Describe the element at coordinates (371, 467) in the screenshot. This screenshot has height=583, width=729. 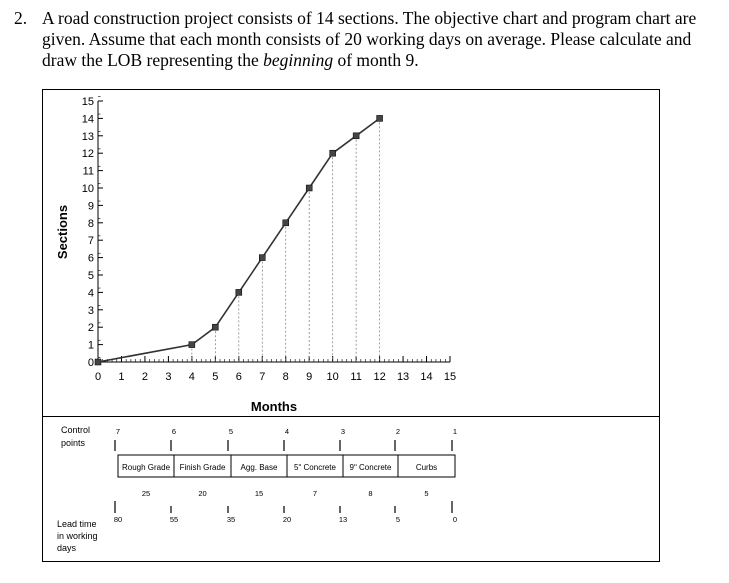
I see `activity-label: 9ʺ Concrete` at that location.